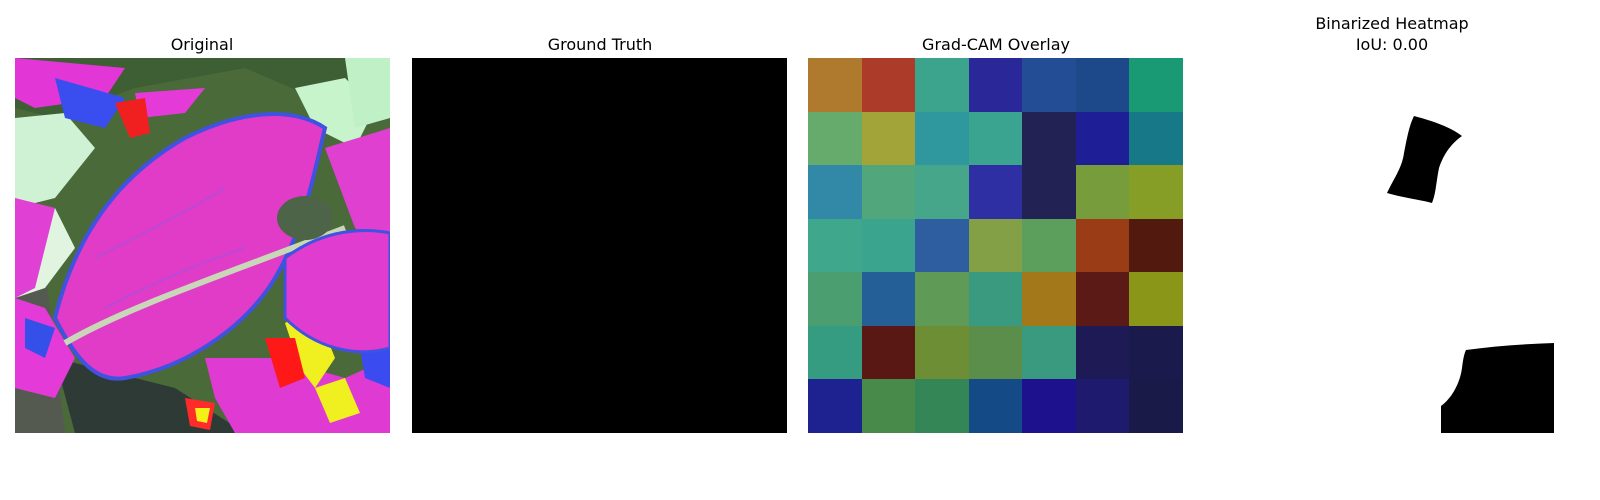 The width and height of the screenshot is (1600, 500). I want to click on panel-title-ground-truth: Ground Truth, so click(600, 44).